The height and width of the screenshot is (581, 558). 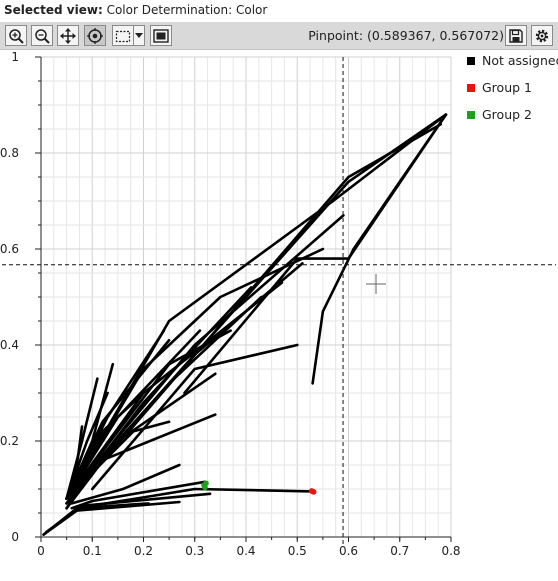 I want to click on y-tick-label: 0.6, so click(x=9, y=249).